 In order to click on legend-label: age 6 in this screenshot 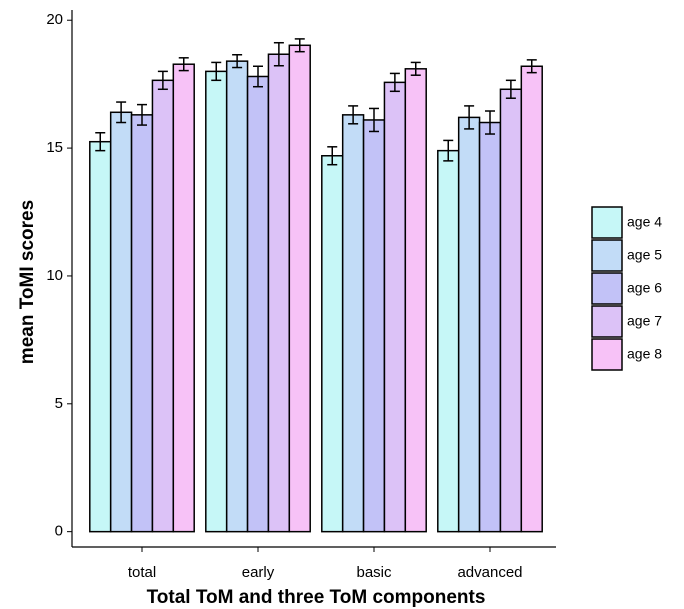, I will do `click(644, 288)`.